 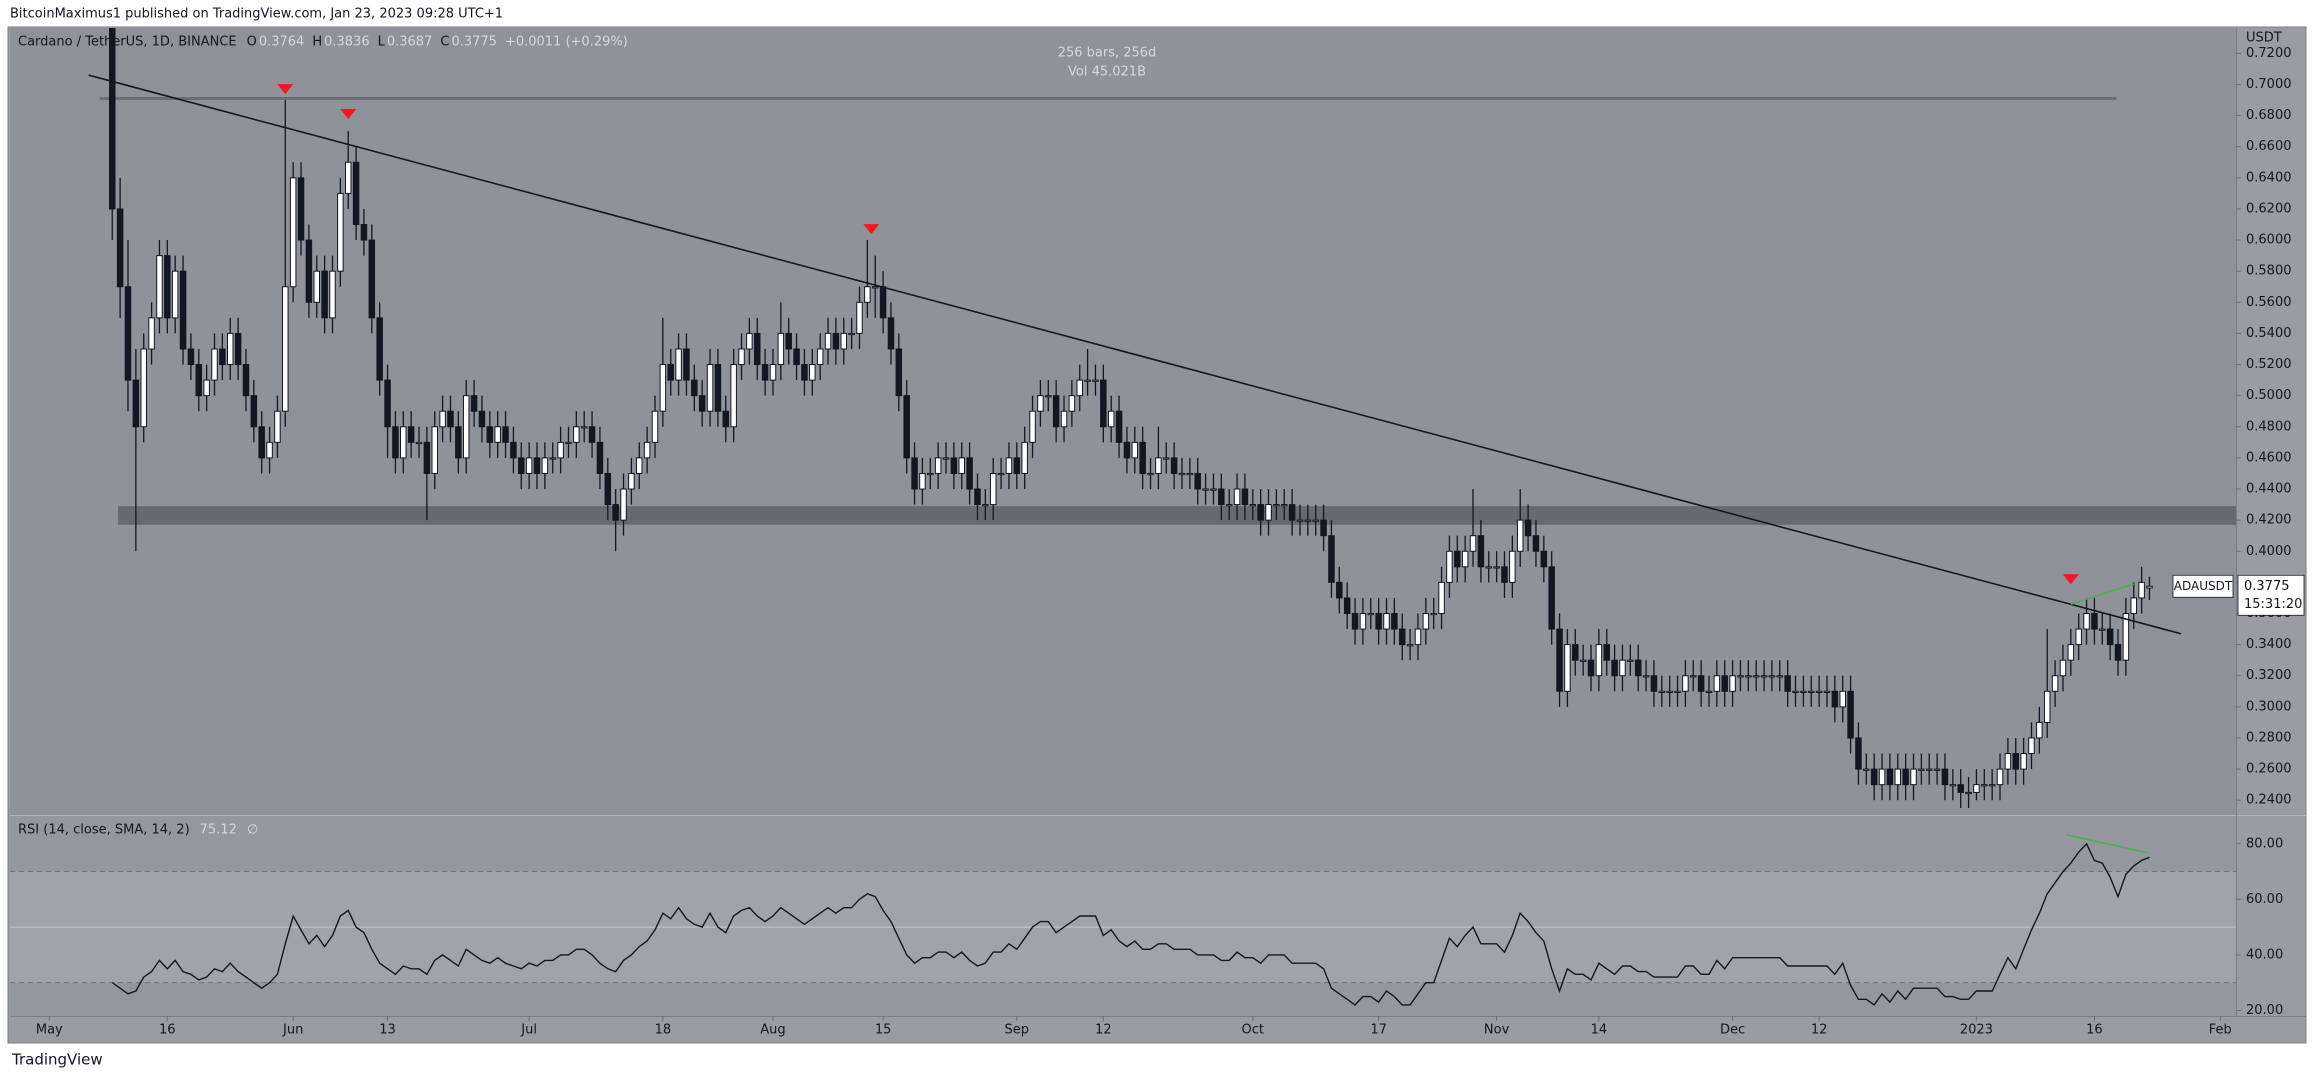 What do you see at coordinates (317, 42) in the screenshot?
I see `ohlc-label: H` at bounding box center [317, 42].